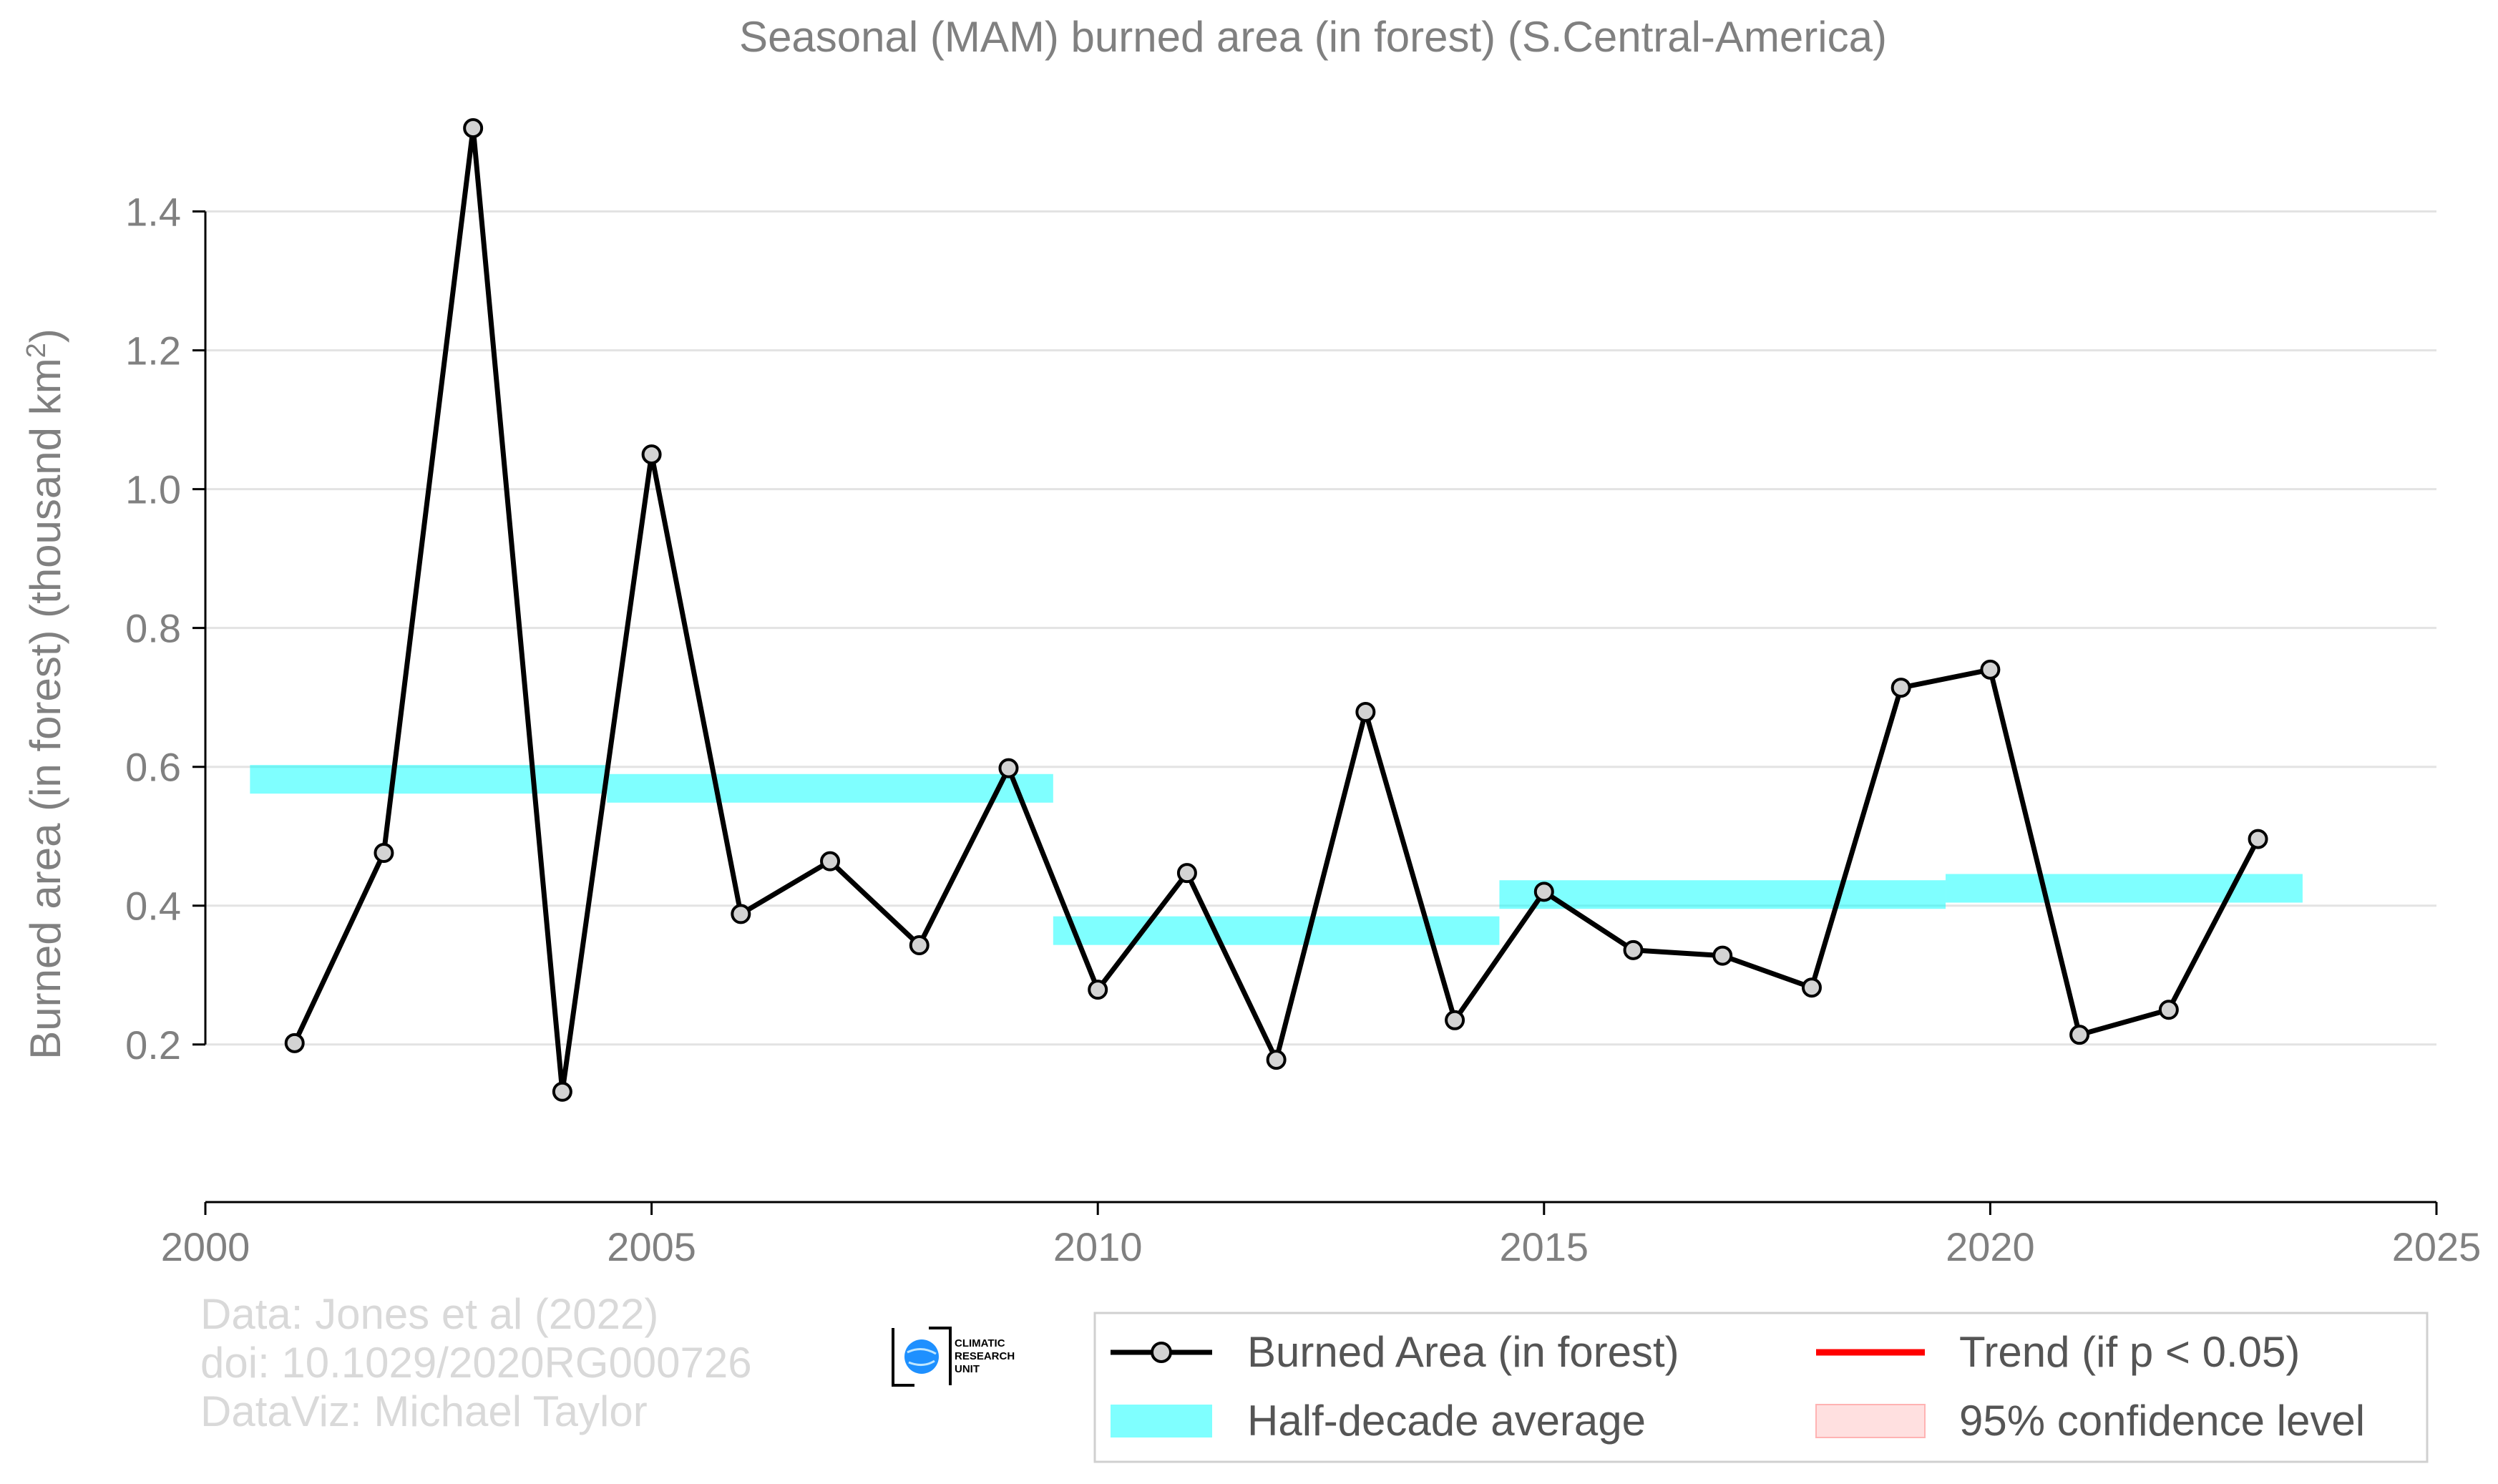  Describe the element at coordinates (1161, 1352) in the screenshot. I see `legend-marker-burned-area` at that location.